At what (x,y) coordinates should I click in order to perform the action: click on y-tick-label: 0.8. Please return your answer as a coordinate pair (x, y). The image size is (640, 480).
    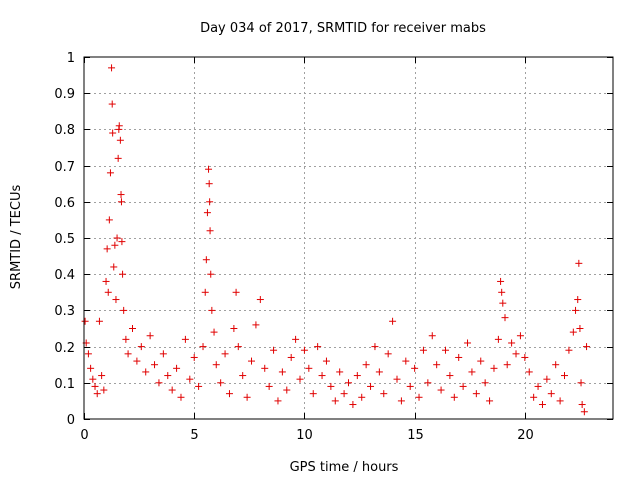
    Looking at the image, I should click on (64, 130).